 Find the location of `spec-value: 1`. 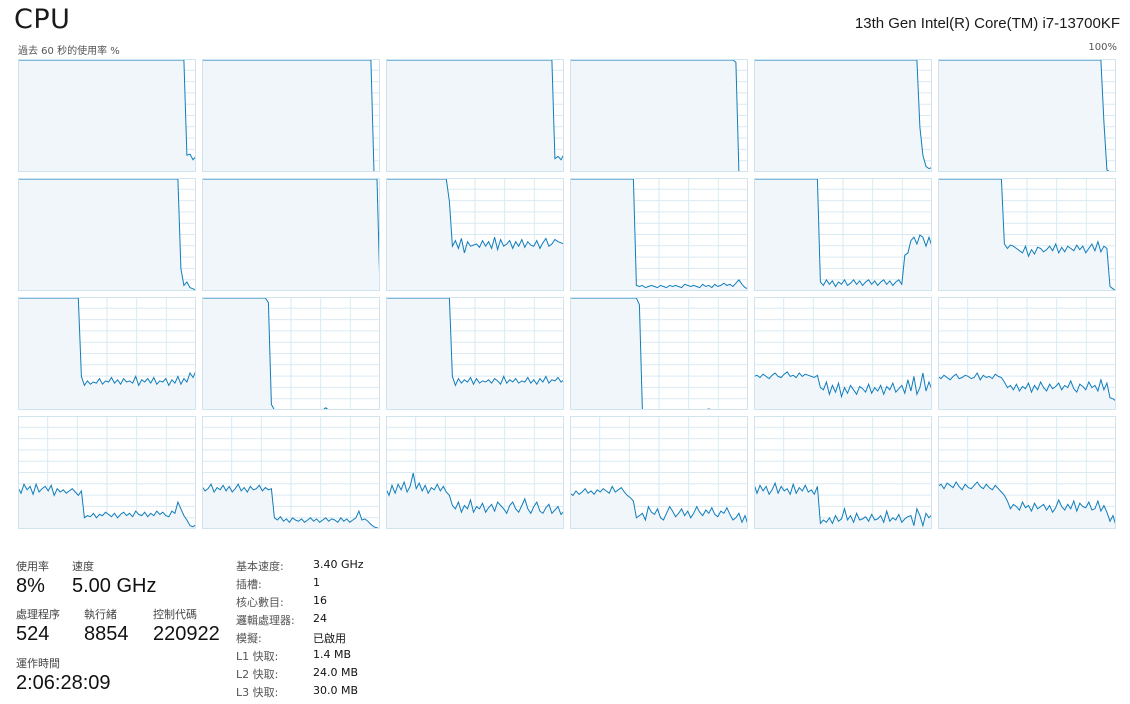

spec-value: 1 is located at coordinates (316, 582).